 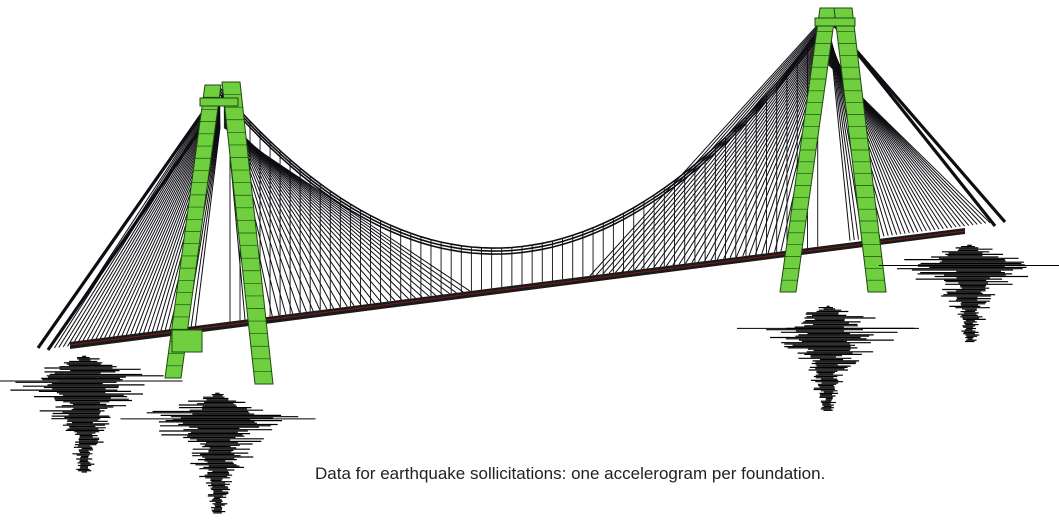 I want to click on accelerogram-left, so click(x=218, y=453).